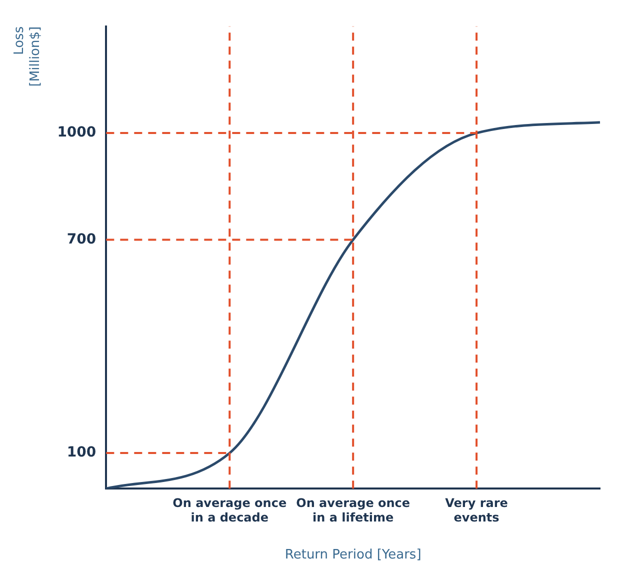 Image resolution: width=620 pixels, height=575 pixels. I want to click on y-axis-title: Loss [Million$], so click(27, 56).